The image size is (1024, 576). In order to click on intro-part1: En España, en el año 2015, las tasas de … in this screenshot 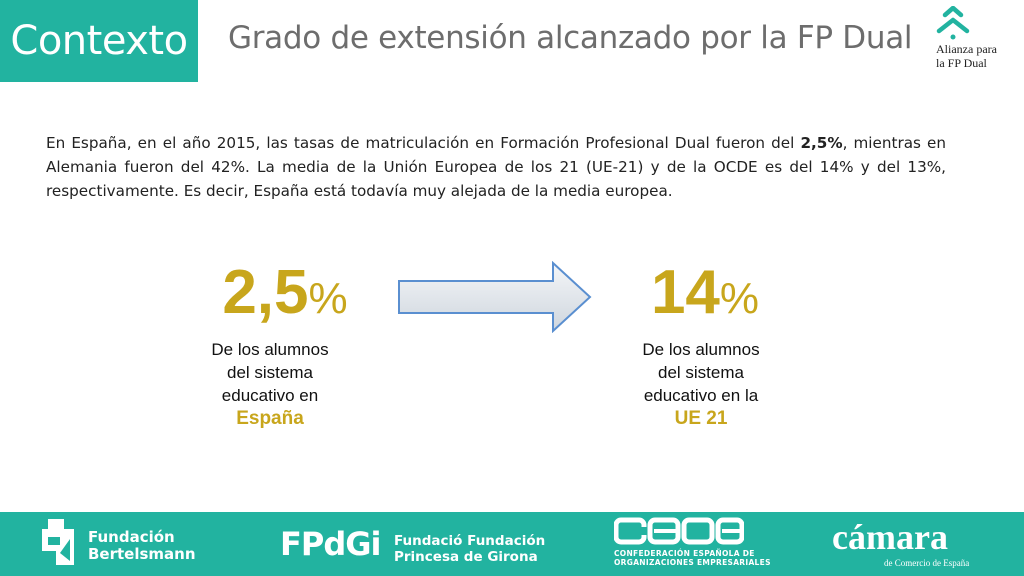, I will do `click(423, 143)`.